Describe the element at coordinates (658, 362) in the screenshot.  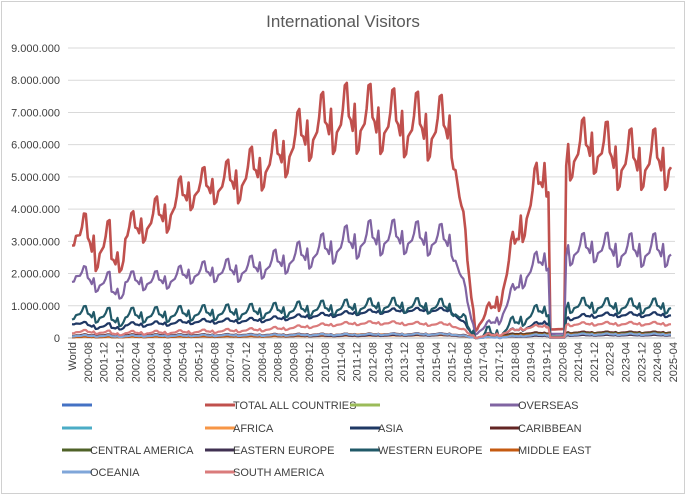
I see `x-tick-label: 2024-08` at that location.